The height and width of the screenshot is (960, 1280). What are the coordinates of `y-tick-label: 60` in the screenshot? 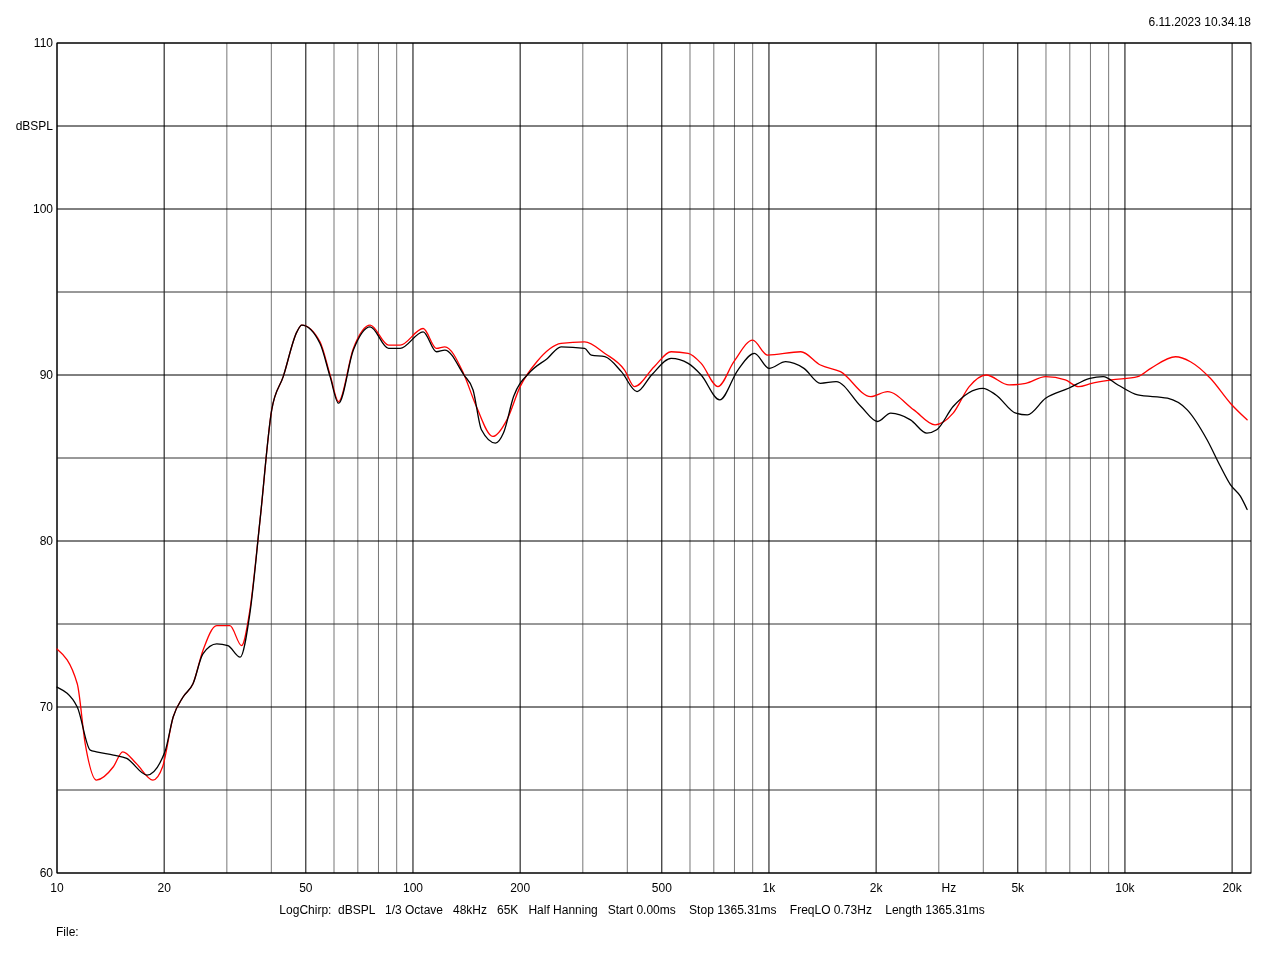 It's located at (46, 873).